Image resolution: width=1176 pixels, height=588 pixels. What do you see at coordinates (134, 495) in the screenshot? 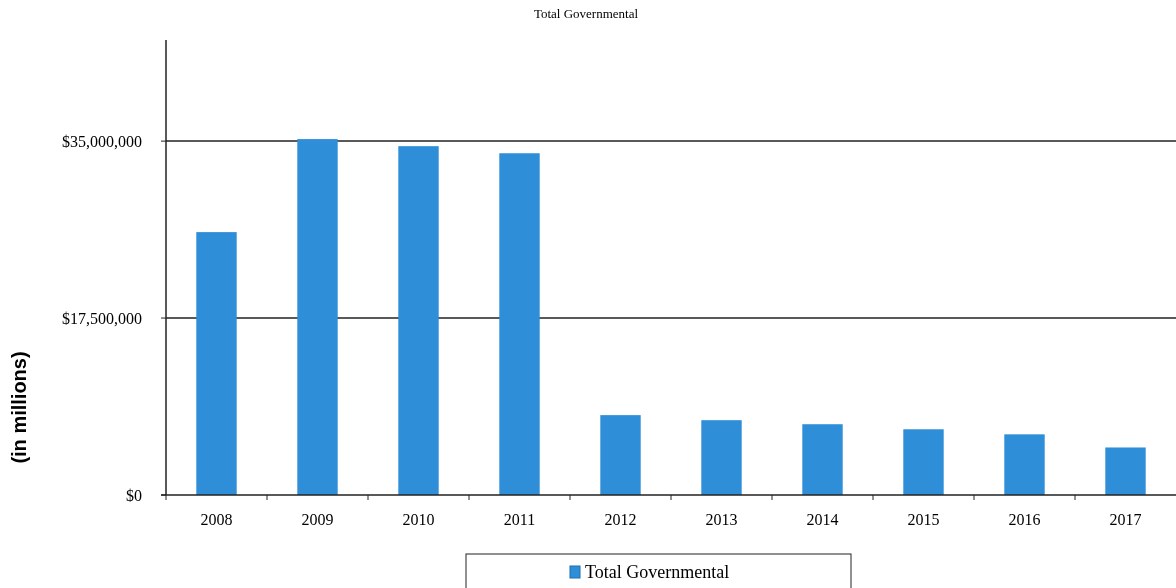
I see `y-tick-label: $0` at bounding box center [134, 495].